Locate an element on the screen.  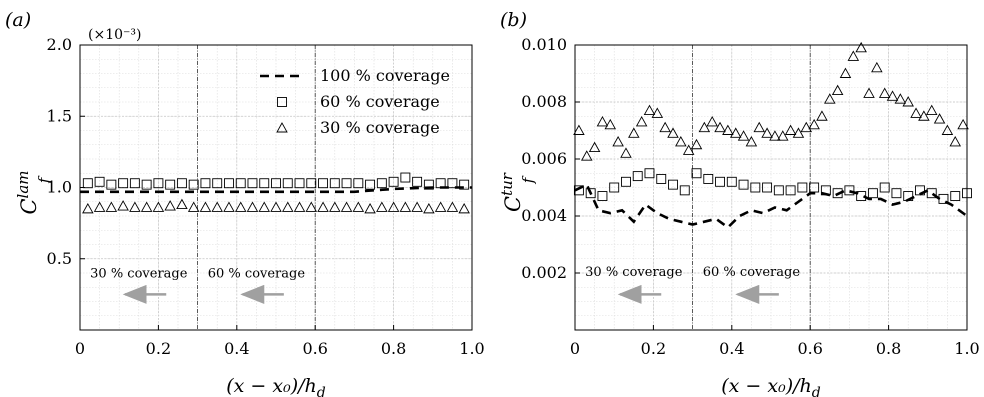
y-tick-label: 2.0 is located at coordinates (59, 44).